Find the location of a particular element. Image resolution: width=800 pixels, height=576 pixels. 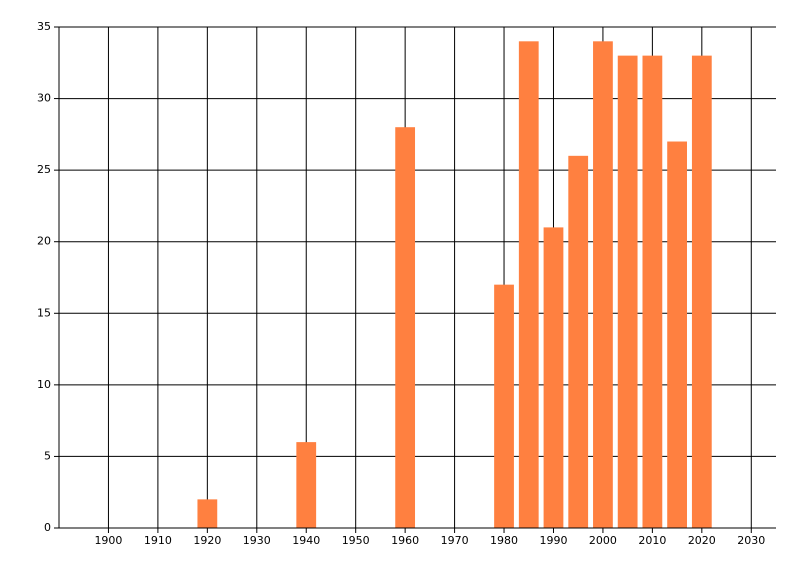

x-tick-label: 2020 is located at coordinates (702, 540).